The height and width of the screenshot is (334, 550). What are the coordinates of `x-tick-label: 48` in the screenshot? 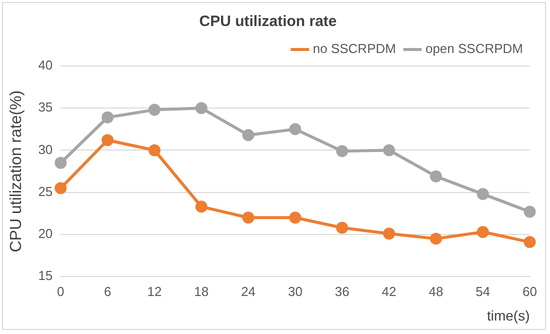 It's located at (436, 291).